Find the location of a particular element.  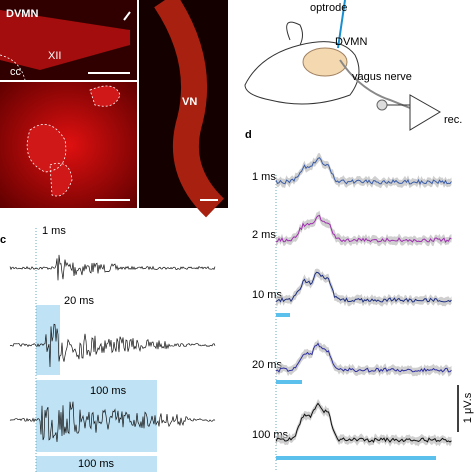

label: cc is located at coordinates (16, 72).